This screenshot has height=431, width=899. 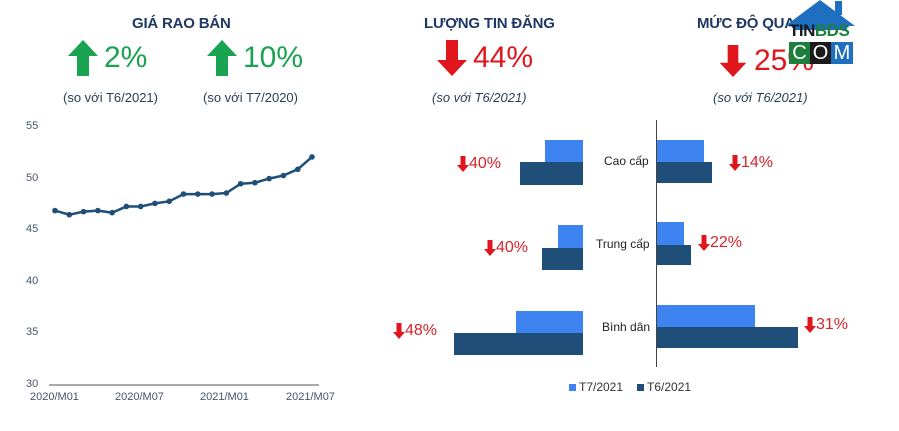 I want to click on listings-stat: 44%, so click(x=485, y=58).